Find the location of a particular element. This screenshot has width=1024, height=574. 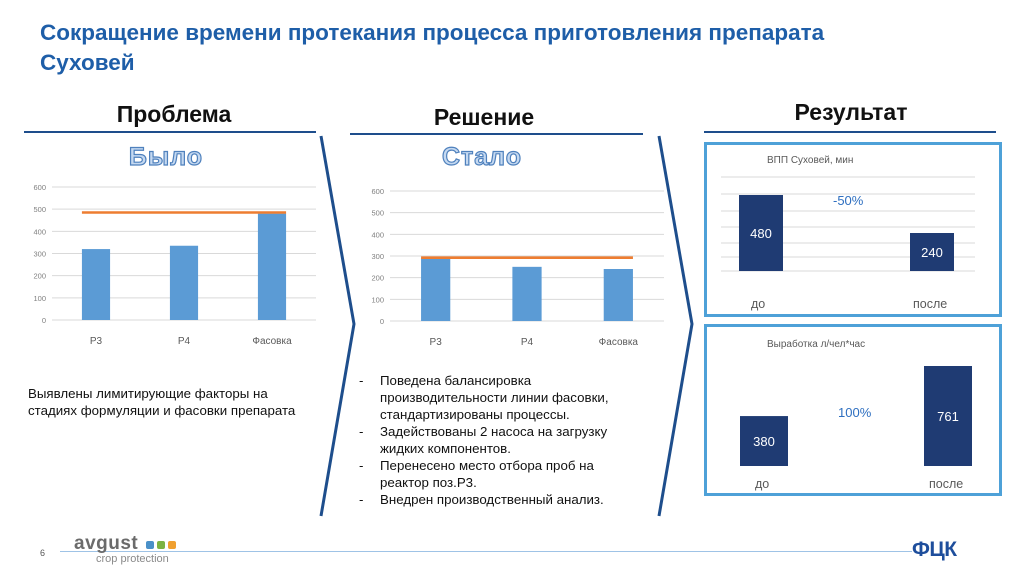

chart-result-output: 380 761 is located at coordinates (856, 416).